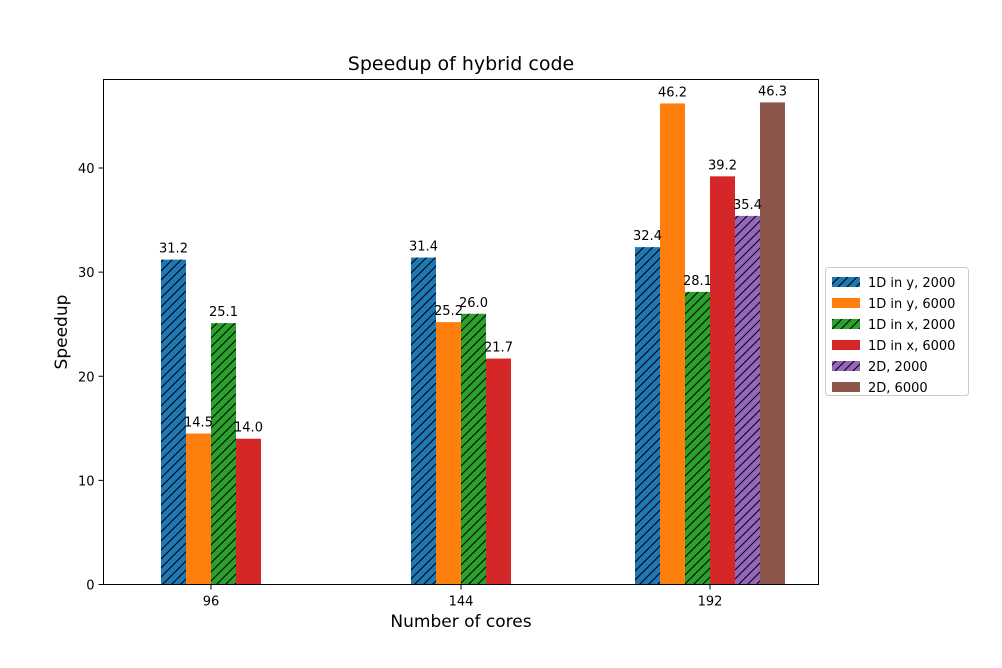 This screenshot has height=668, width=1002. What do you see at coordinates (90, 586) in the screenshot?
I see `y-tick-label: 0` at bounding box center [90, 586].